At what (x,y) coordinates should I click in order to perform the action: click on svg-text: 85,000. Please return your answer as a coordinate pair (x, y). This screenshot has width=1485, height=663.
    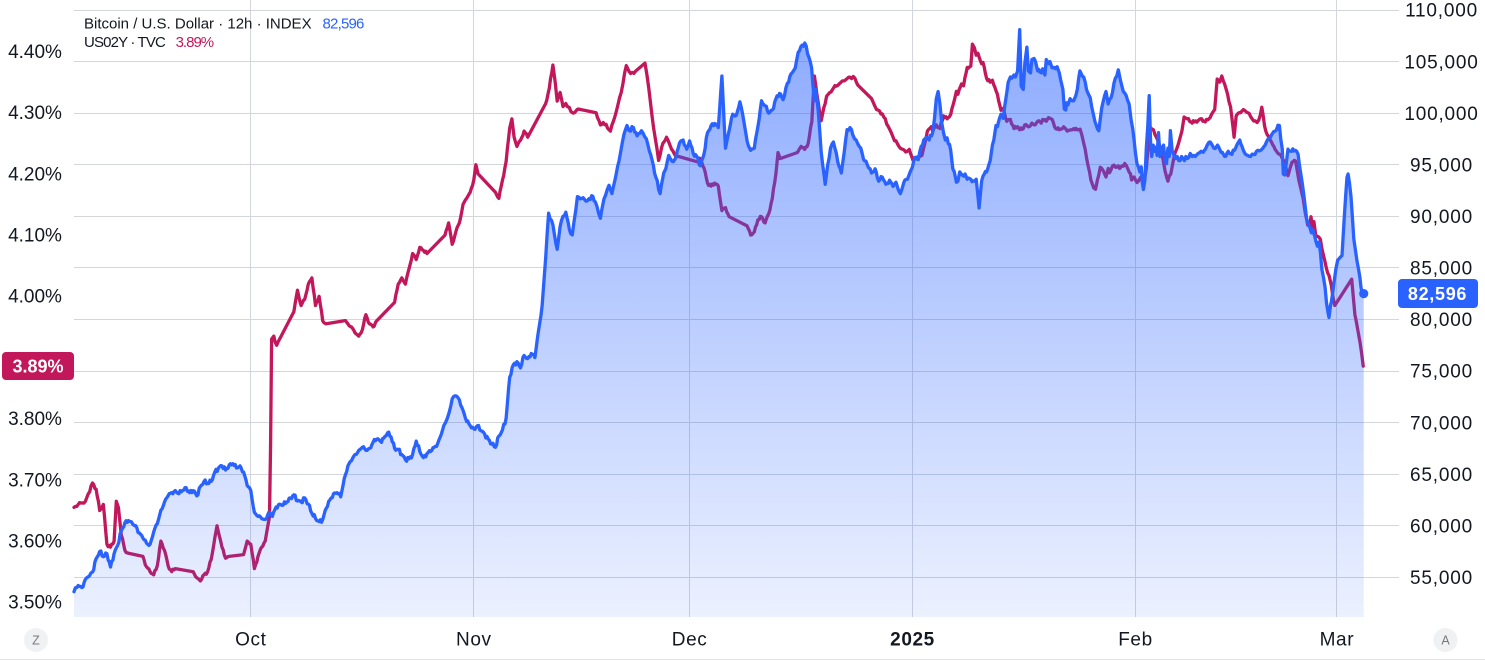
    Looking at the image, I should click on (1441, 269).